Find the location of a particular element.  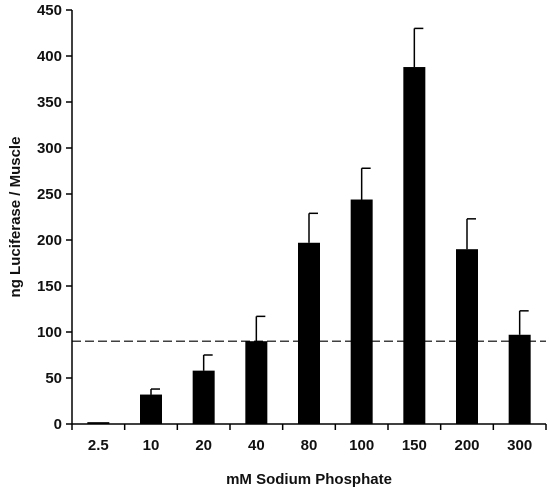

y-tick-label: 400 is located at coordinates (49, 56).